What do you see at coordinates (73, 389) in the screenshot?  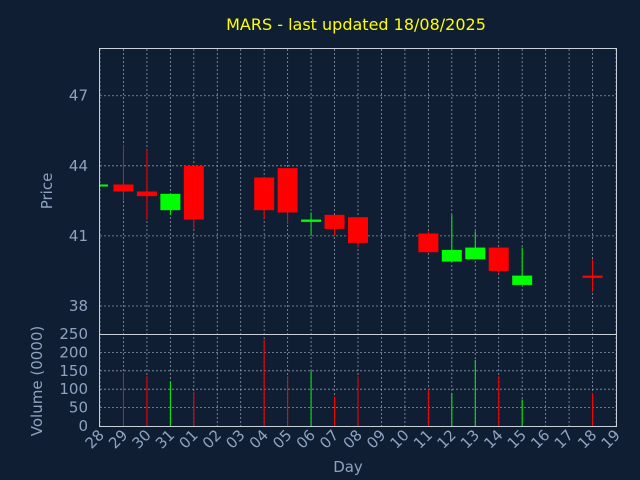 I see `volume-tick-label: 100` at bounding box center [73, 389].